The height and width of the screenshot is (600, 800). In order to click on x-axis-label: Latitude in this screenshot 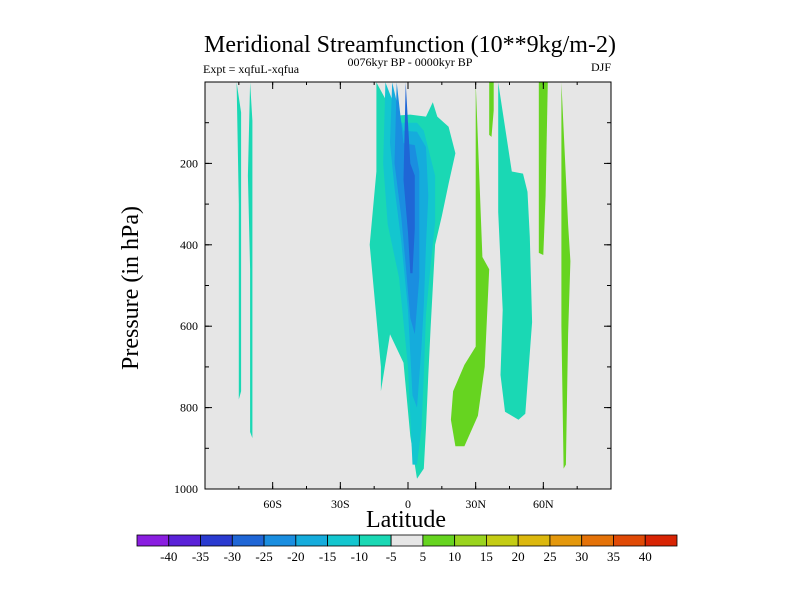, I will do `click(406, 520)`.